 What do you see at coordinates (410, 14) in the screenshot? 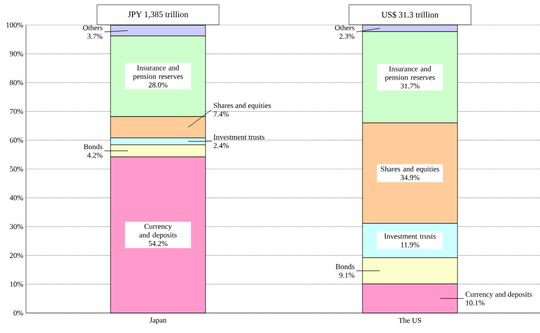
I see `text: US$ 31.3 trillion` at bounding box center [410, 14].